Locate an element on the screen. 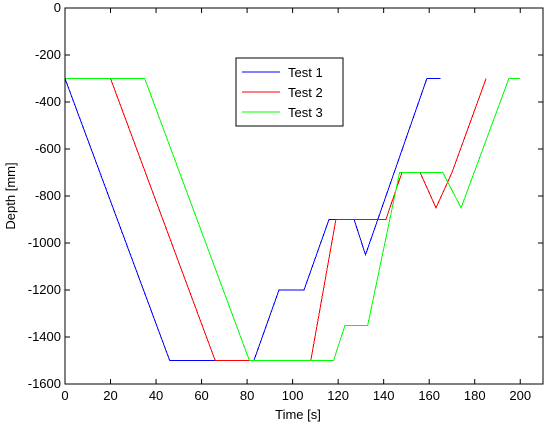  x-tick-label: 160 is located at coordinates (429, 395).